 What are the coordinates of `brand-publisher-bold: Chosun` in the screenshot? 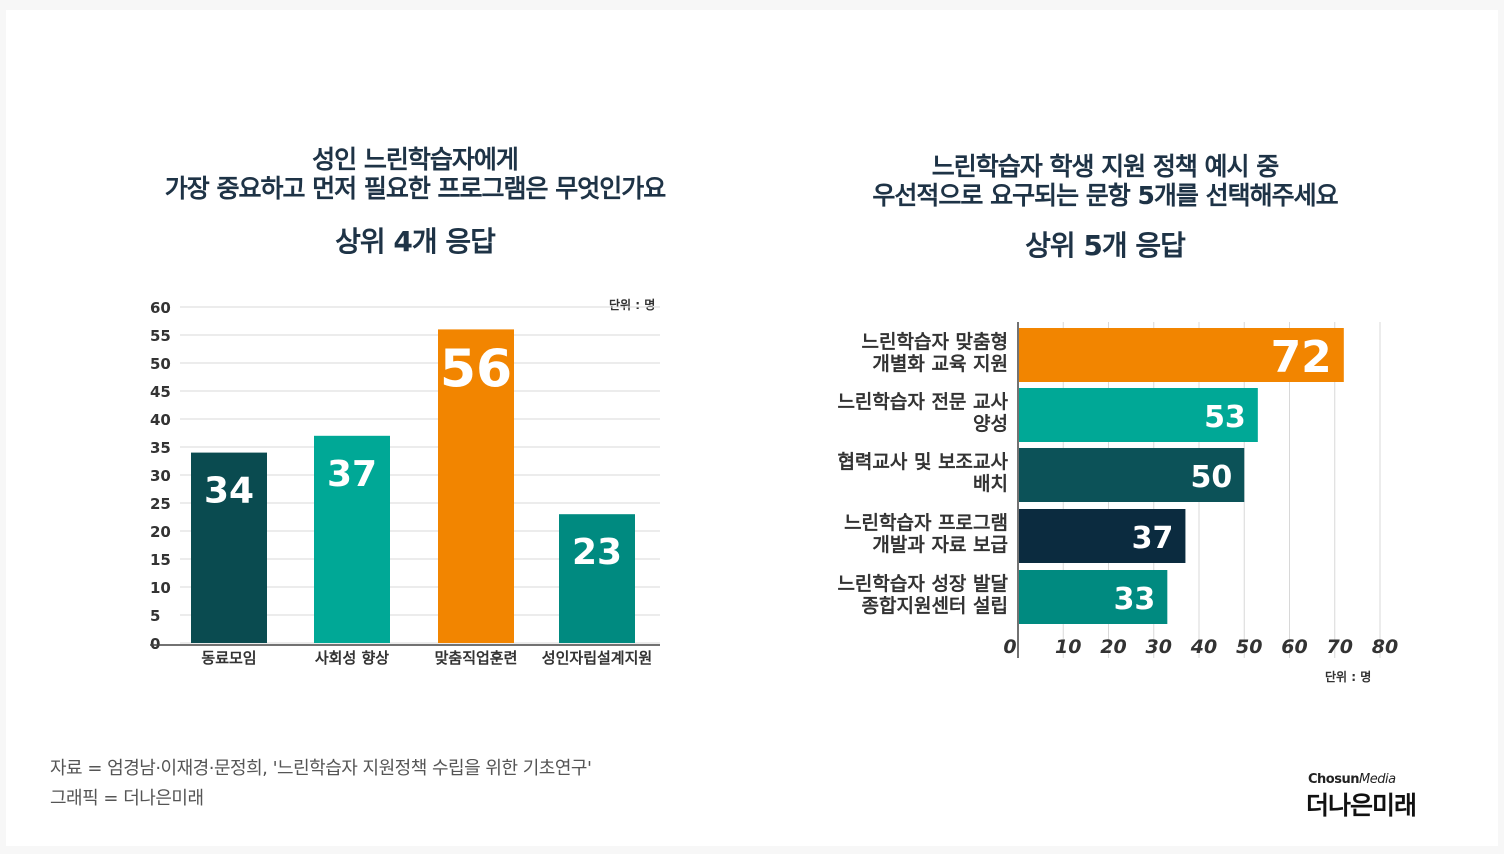 It's located at (1333, 779).